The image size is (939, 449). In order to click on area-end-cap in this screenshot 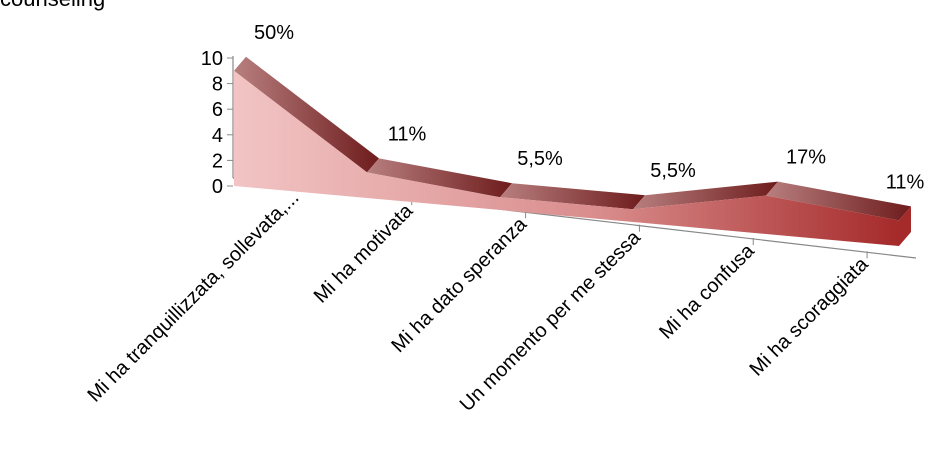, I will do `click(905, 226)`.